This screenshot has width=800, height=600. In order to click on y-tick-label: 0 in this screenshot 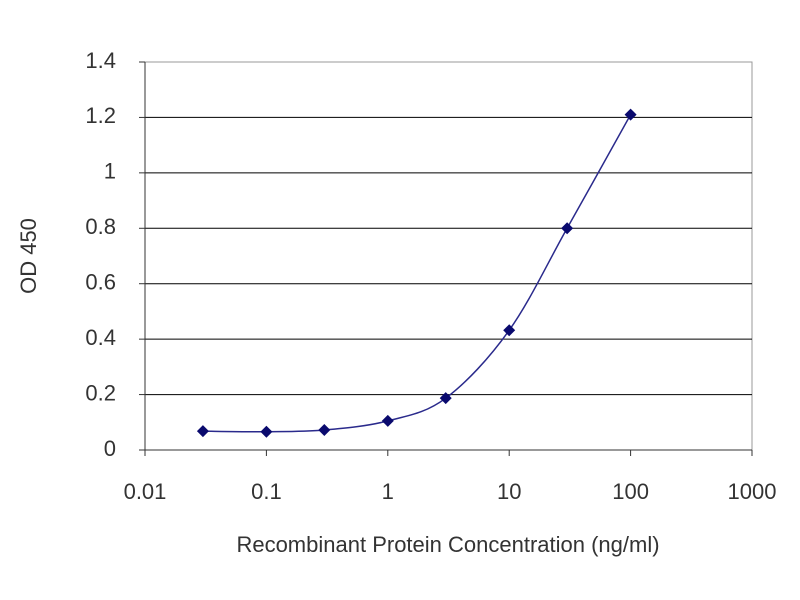, I will do `click(110, 448)`.